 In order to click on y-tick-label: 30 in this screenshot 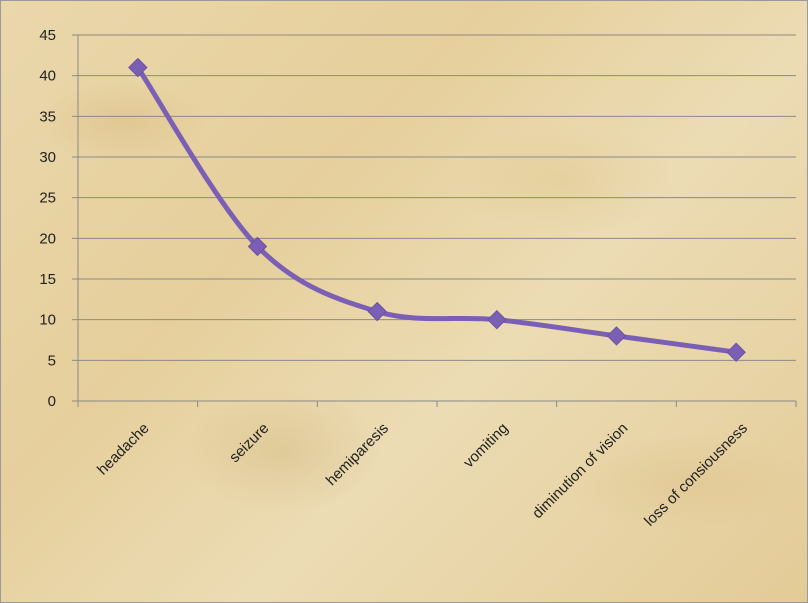, I will do `click(47, 157)`.